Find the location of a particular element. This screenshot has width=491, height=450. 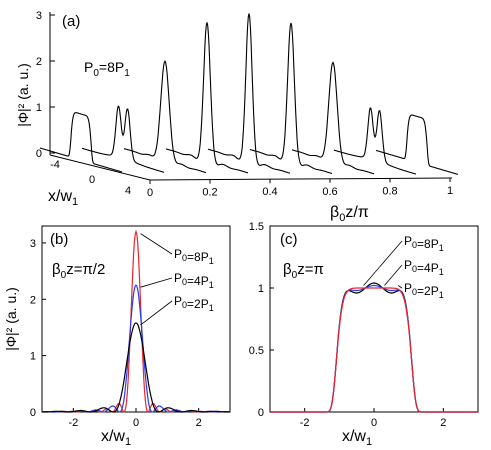

b-ylabel: |Φ|² (a. u.) is located at coordinates (11, 319).